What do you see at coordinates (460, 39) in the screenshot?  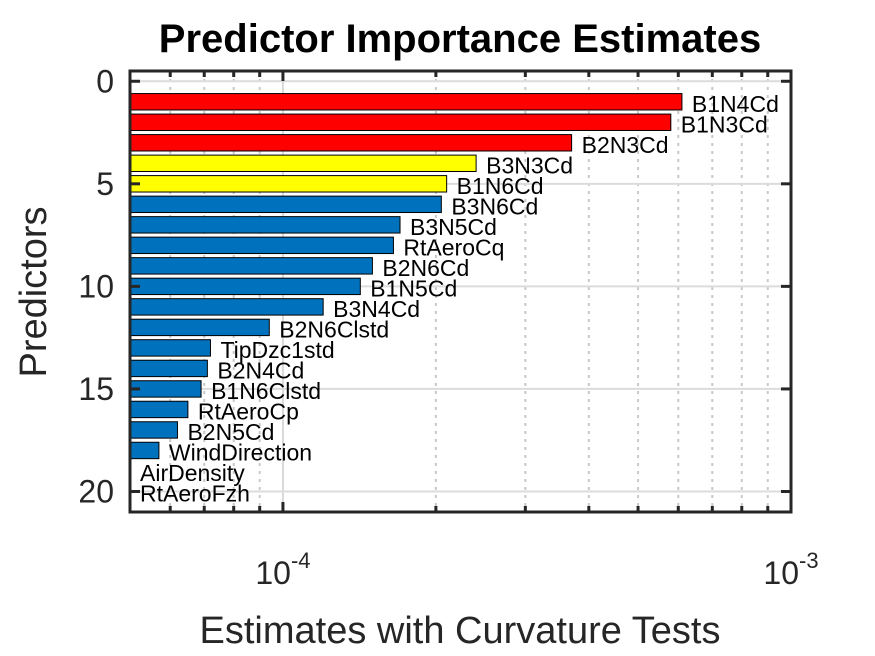 I see `chart-title: Predictor Importance Estimates` at bounding box center [460, 39].